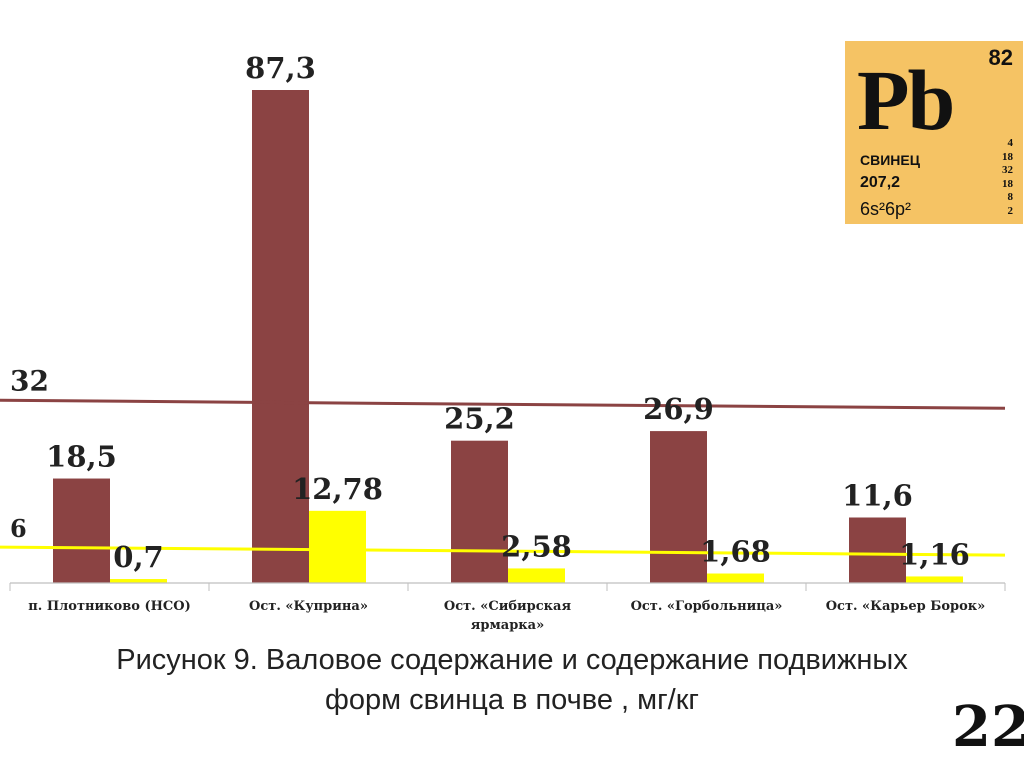 The image size is (1024, 767). What do you see at coordinates (81, 457) in the screenshot?
I see `data-label: 18,5` at bounding box center [81, 457].